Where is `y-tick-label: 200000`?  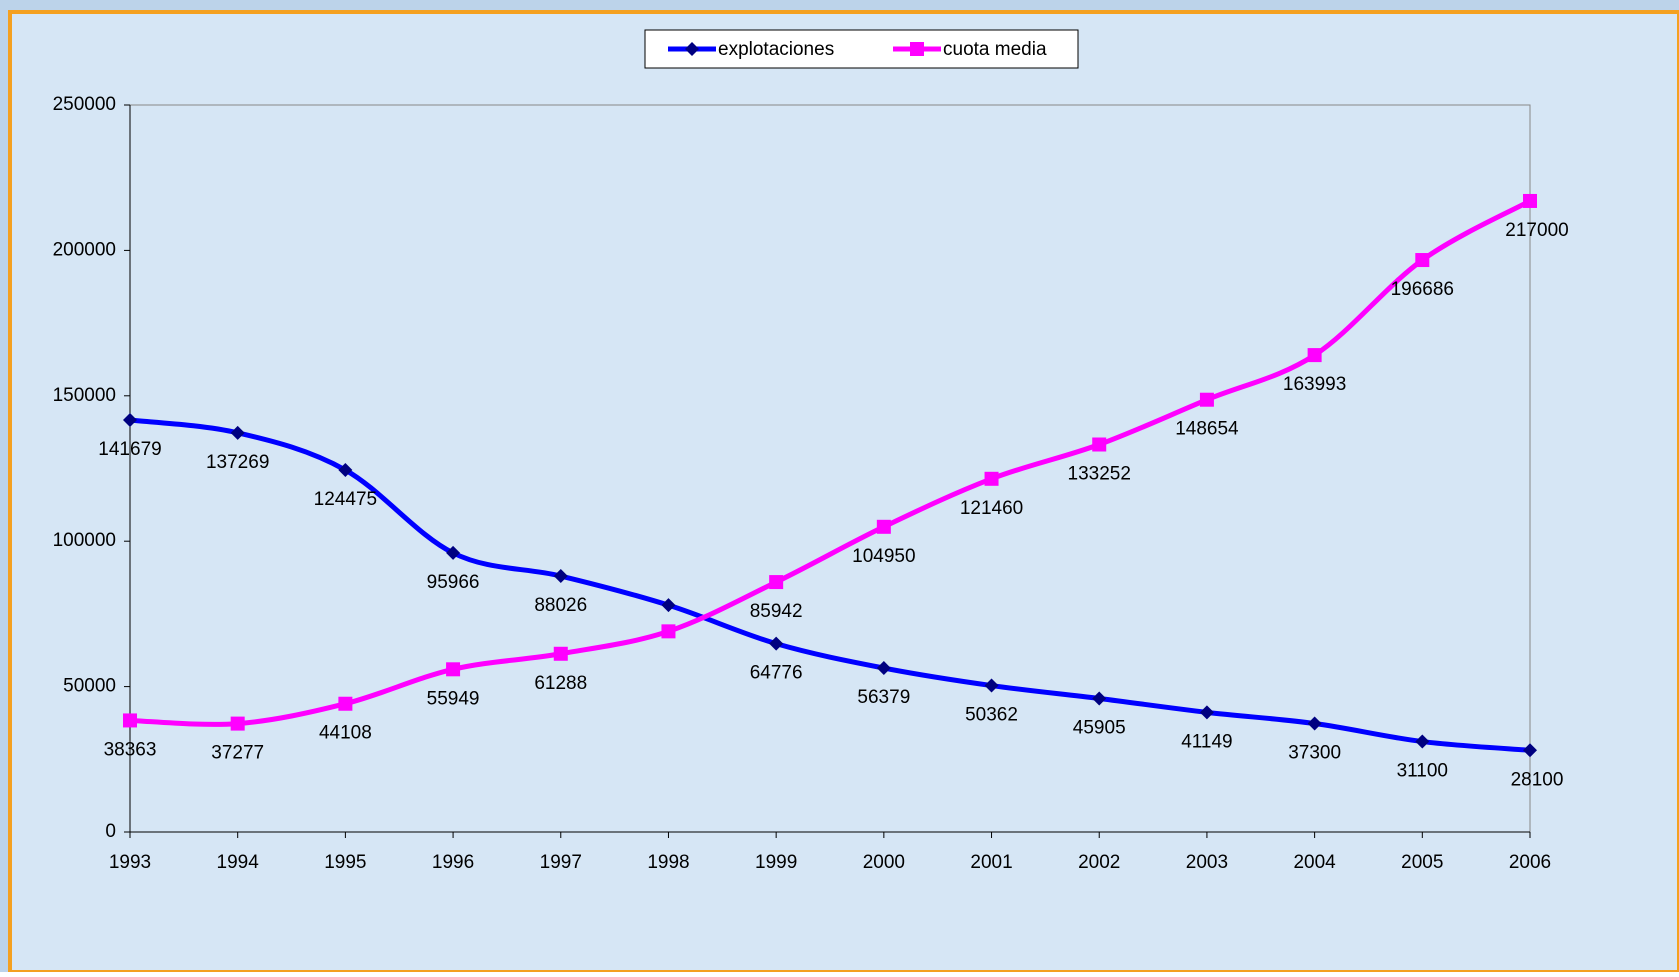
y-tick-label: 200000 is located at coordinates (84, 249).